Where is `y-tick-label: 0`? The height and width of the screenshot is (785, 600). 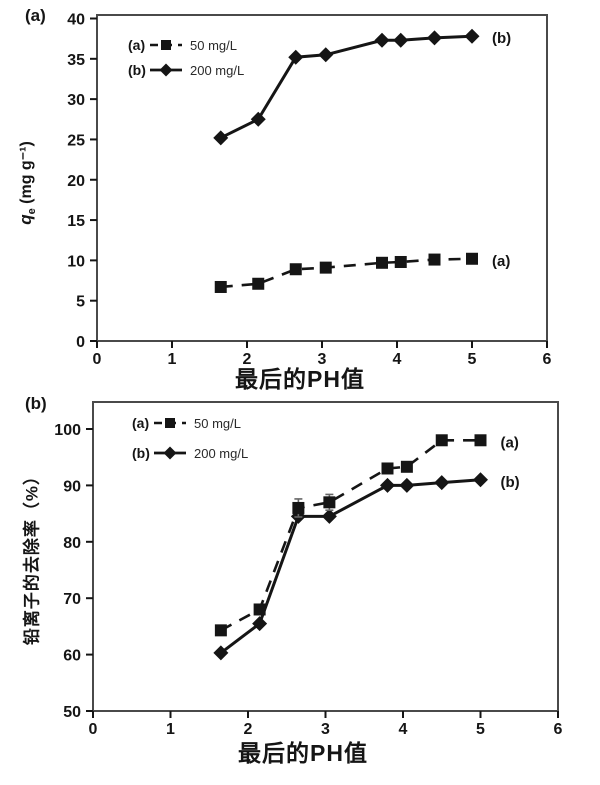 y-tick-label: 0 is located at coordinates (80, 342).